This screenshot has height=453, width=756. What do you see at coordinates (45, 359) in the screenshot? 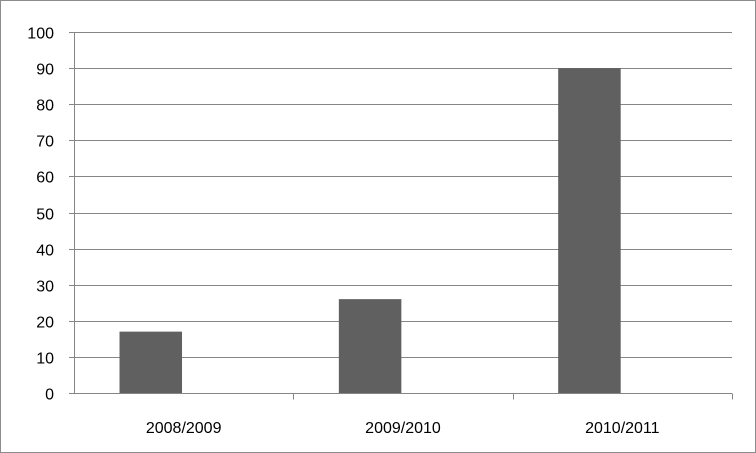
I see `y-tick-label: 10` at bounding box center [45, 359].